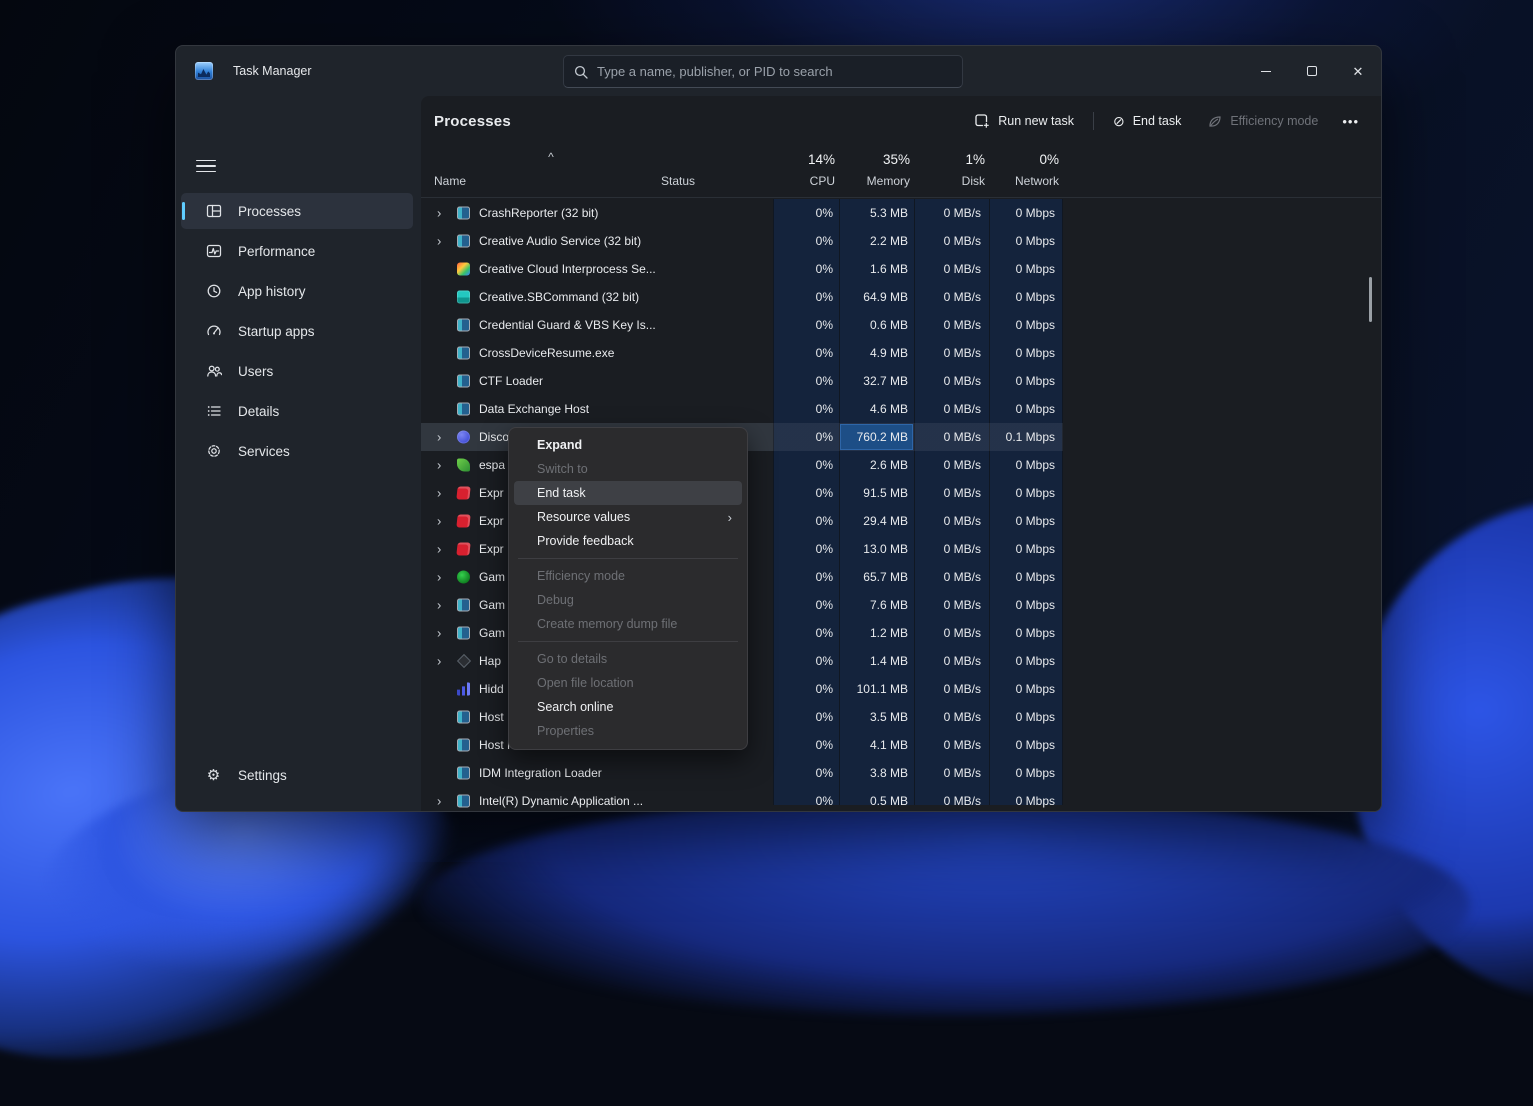 The width and height of the screenshot is (1533, 1106). Describe the element at coordinates (678, 181) in the screenshot. I see `column-header-status: Status` at that location.